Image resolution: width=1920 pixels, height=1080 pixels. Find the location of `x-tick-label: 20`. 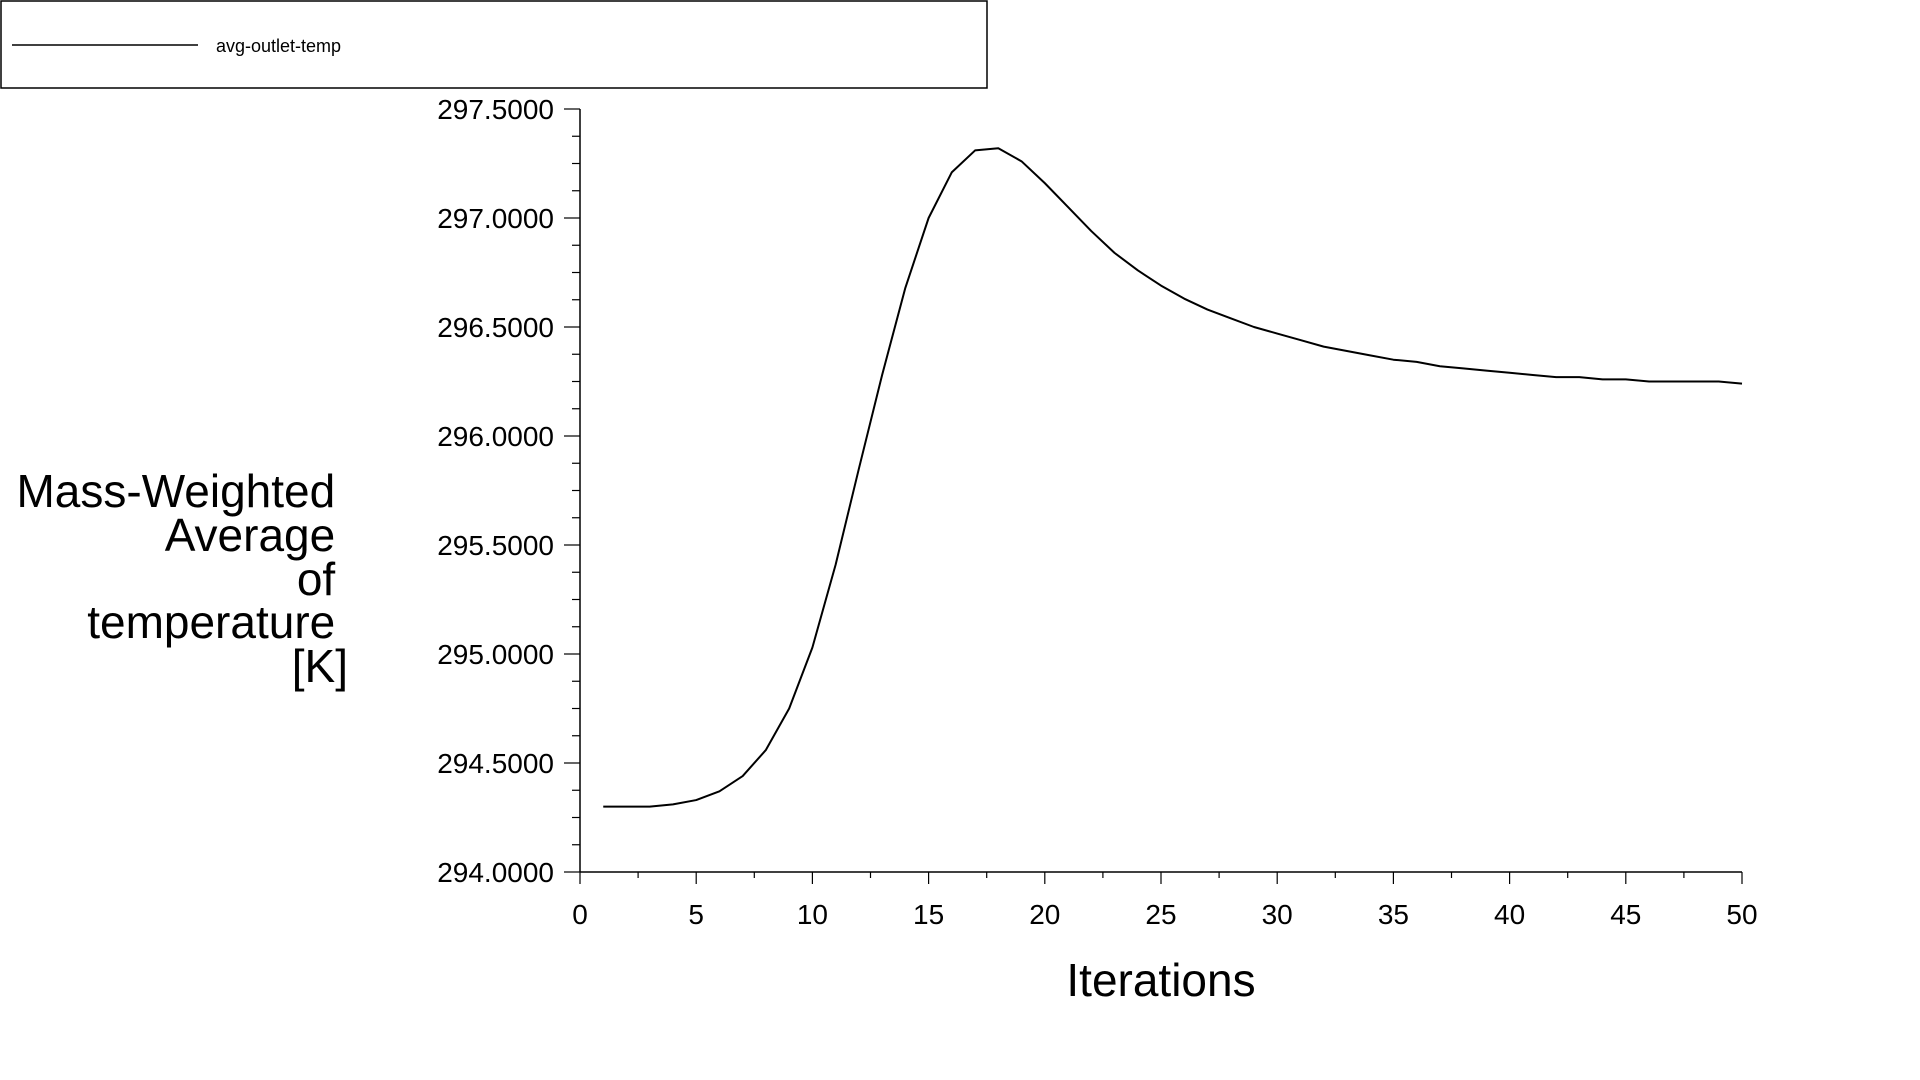

x-tick-label: 20 is located at coordinates (1044, 914).